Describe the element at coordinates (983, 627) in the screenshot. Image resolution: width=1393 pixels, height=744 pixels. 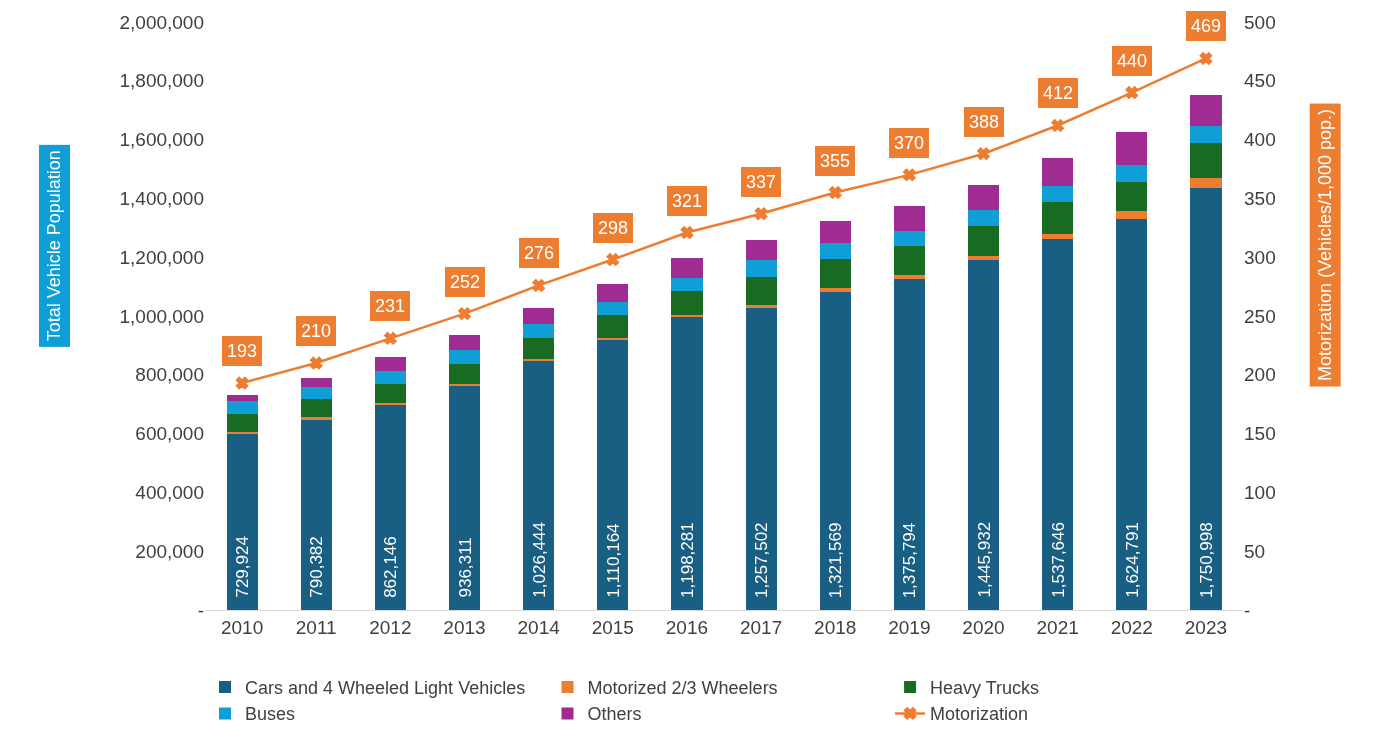
I see `x-tick-label: 2020` at that location.